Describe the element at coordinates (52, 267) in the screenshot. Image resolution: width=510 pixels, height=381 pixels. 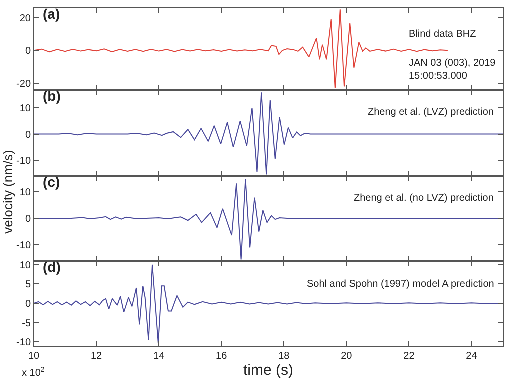
I see `annotation: (d)` at that location.